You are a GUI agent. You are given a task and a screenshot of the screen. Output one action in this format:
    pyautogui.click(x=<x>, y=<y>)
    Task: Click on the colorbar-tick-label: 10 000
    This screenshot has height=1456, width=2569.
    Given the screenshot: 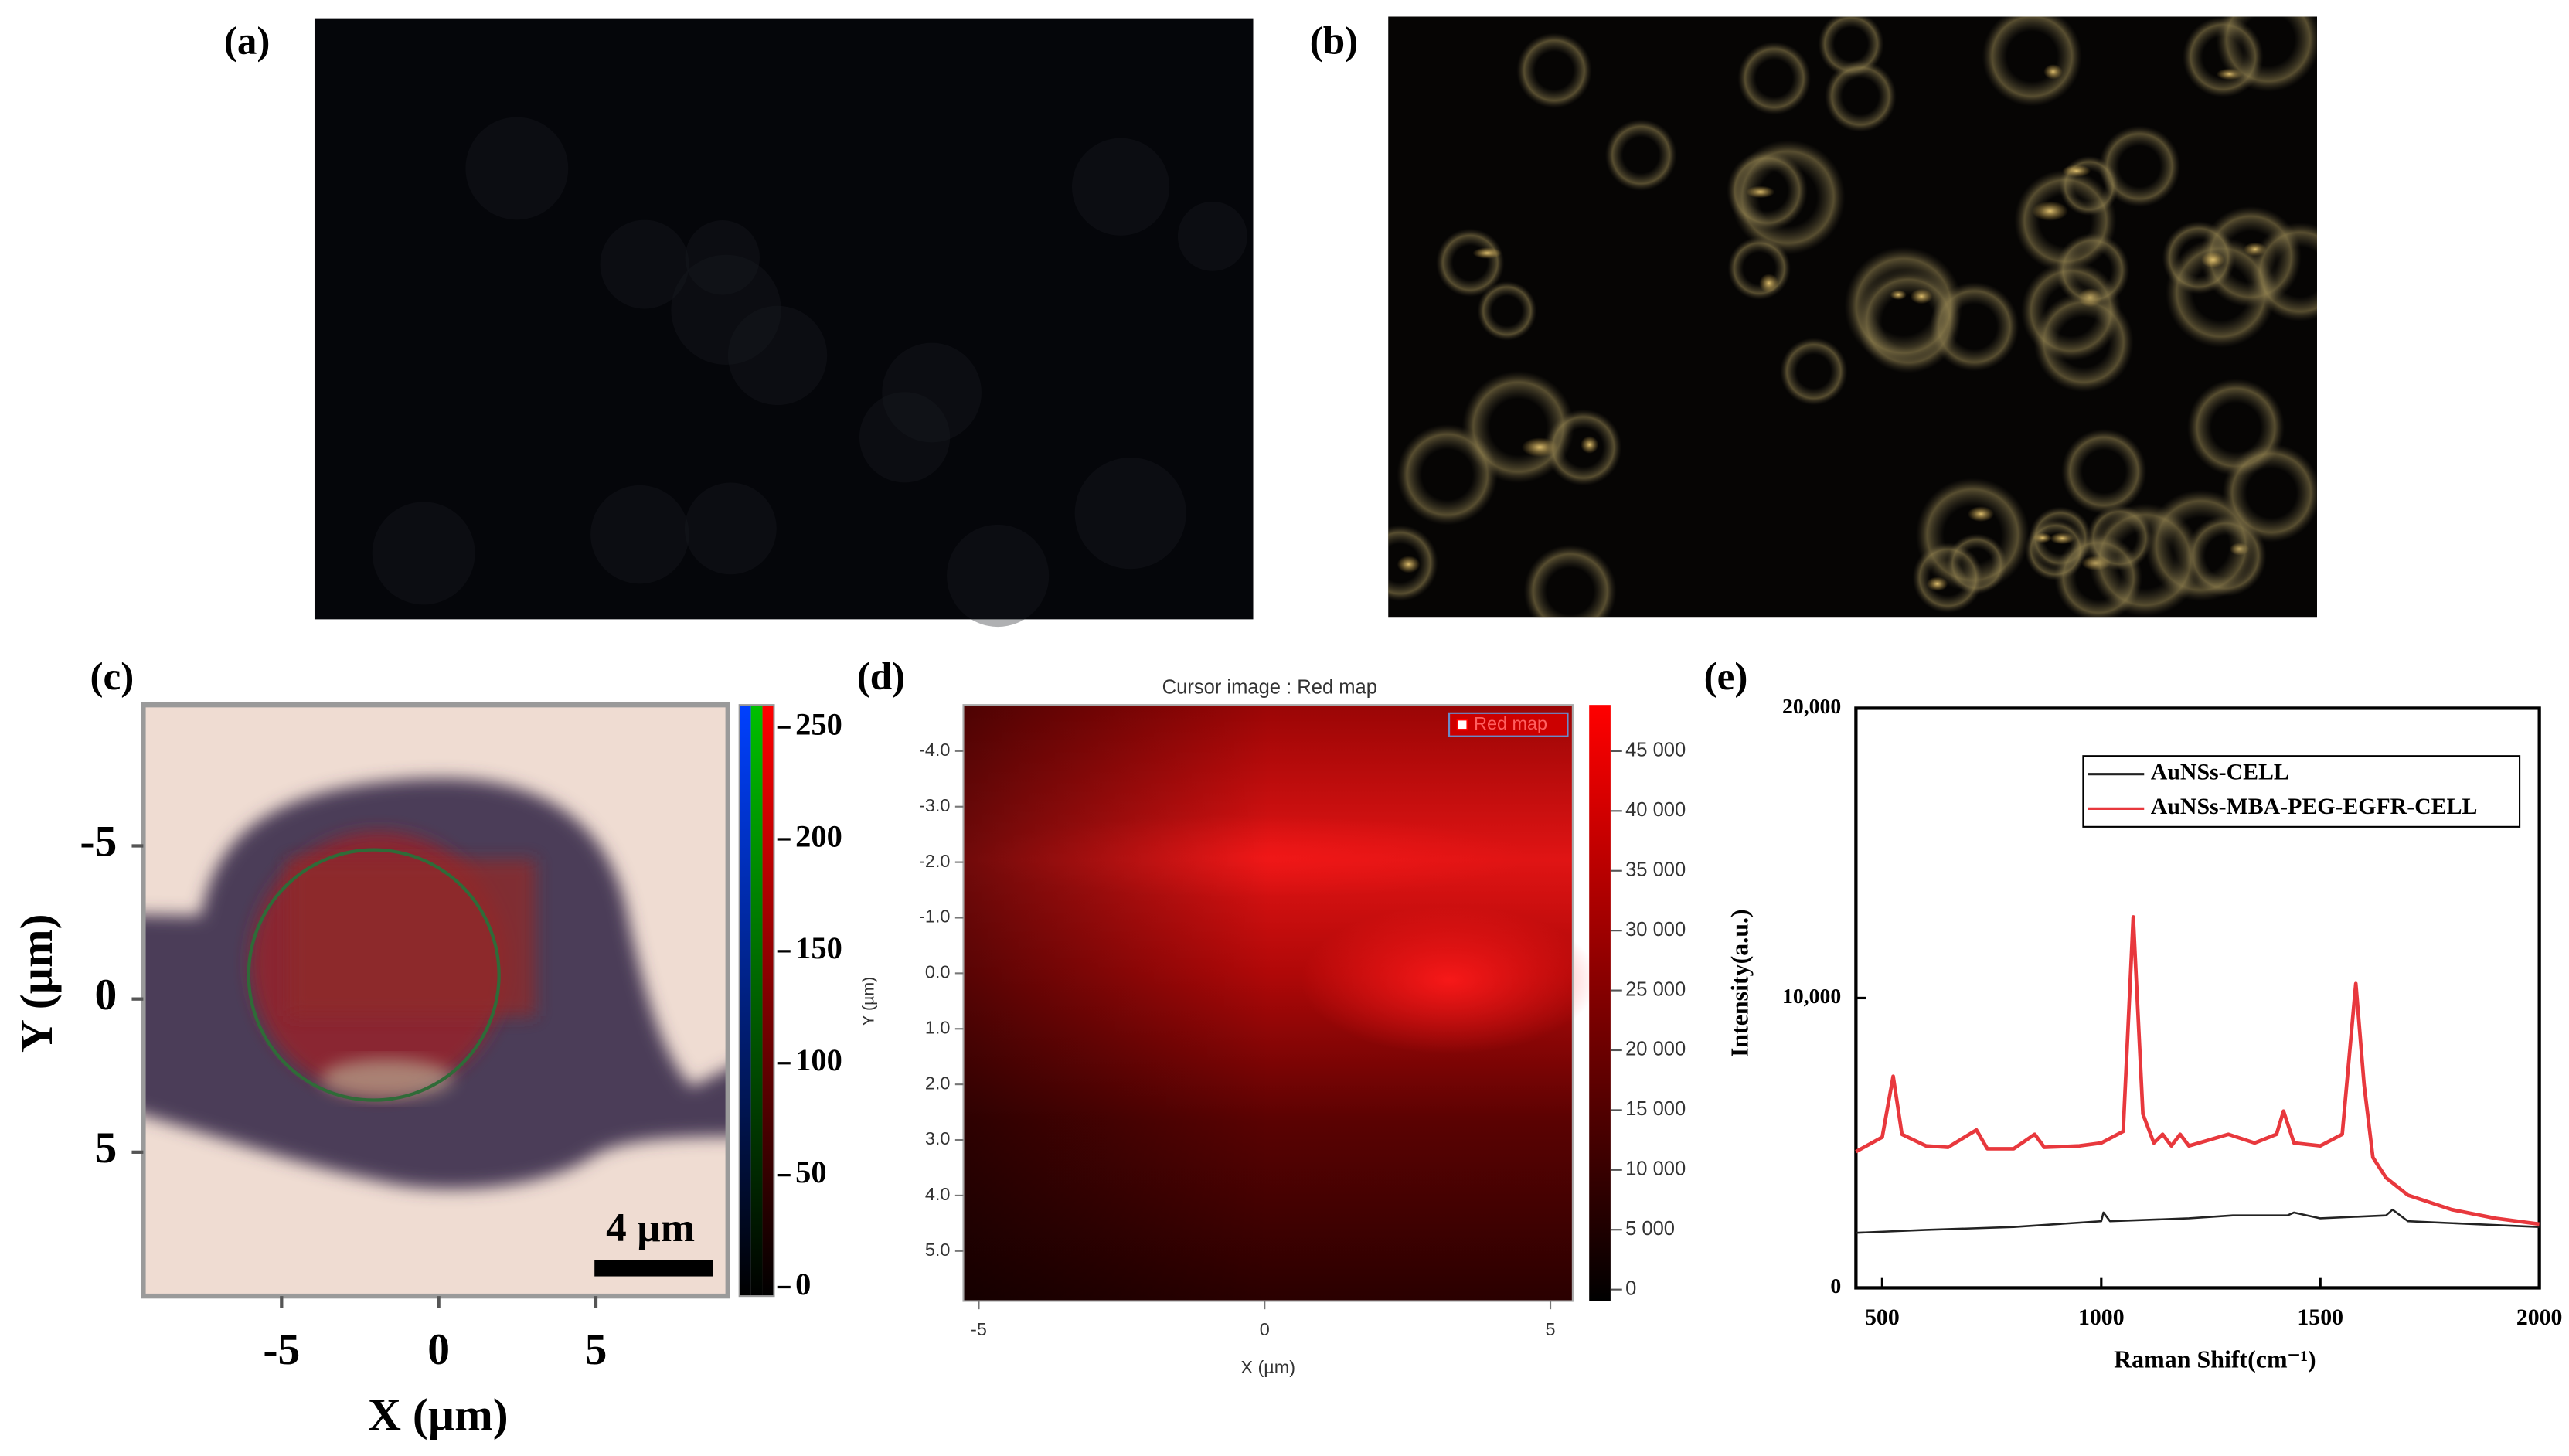 What is the action you would take?
    pyautogui.click(x=1655, y=1169)
    